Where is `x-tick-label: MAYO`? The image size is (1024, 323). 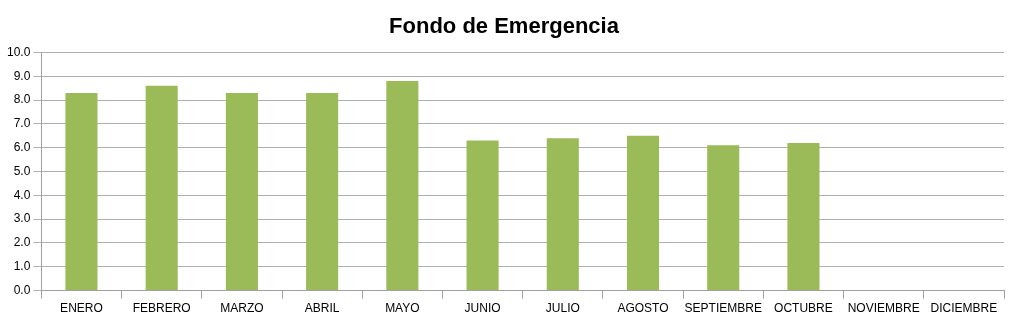
x-tick-label: MAYO is located at coordinates (402, 308).